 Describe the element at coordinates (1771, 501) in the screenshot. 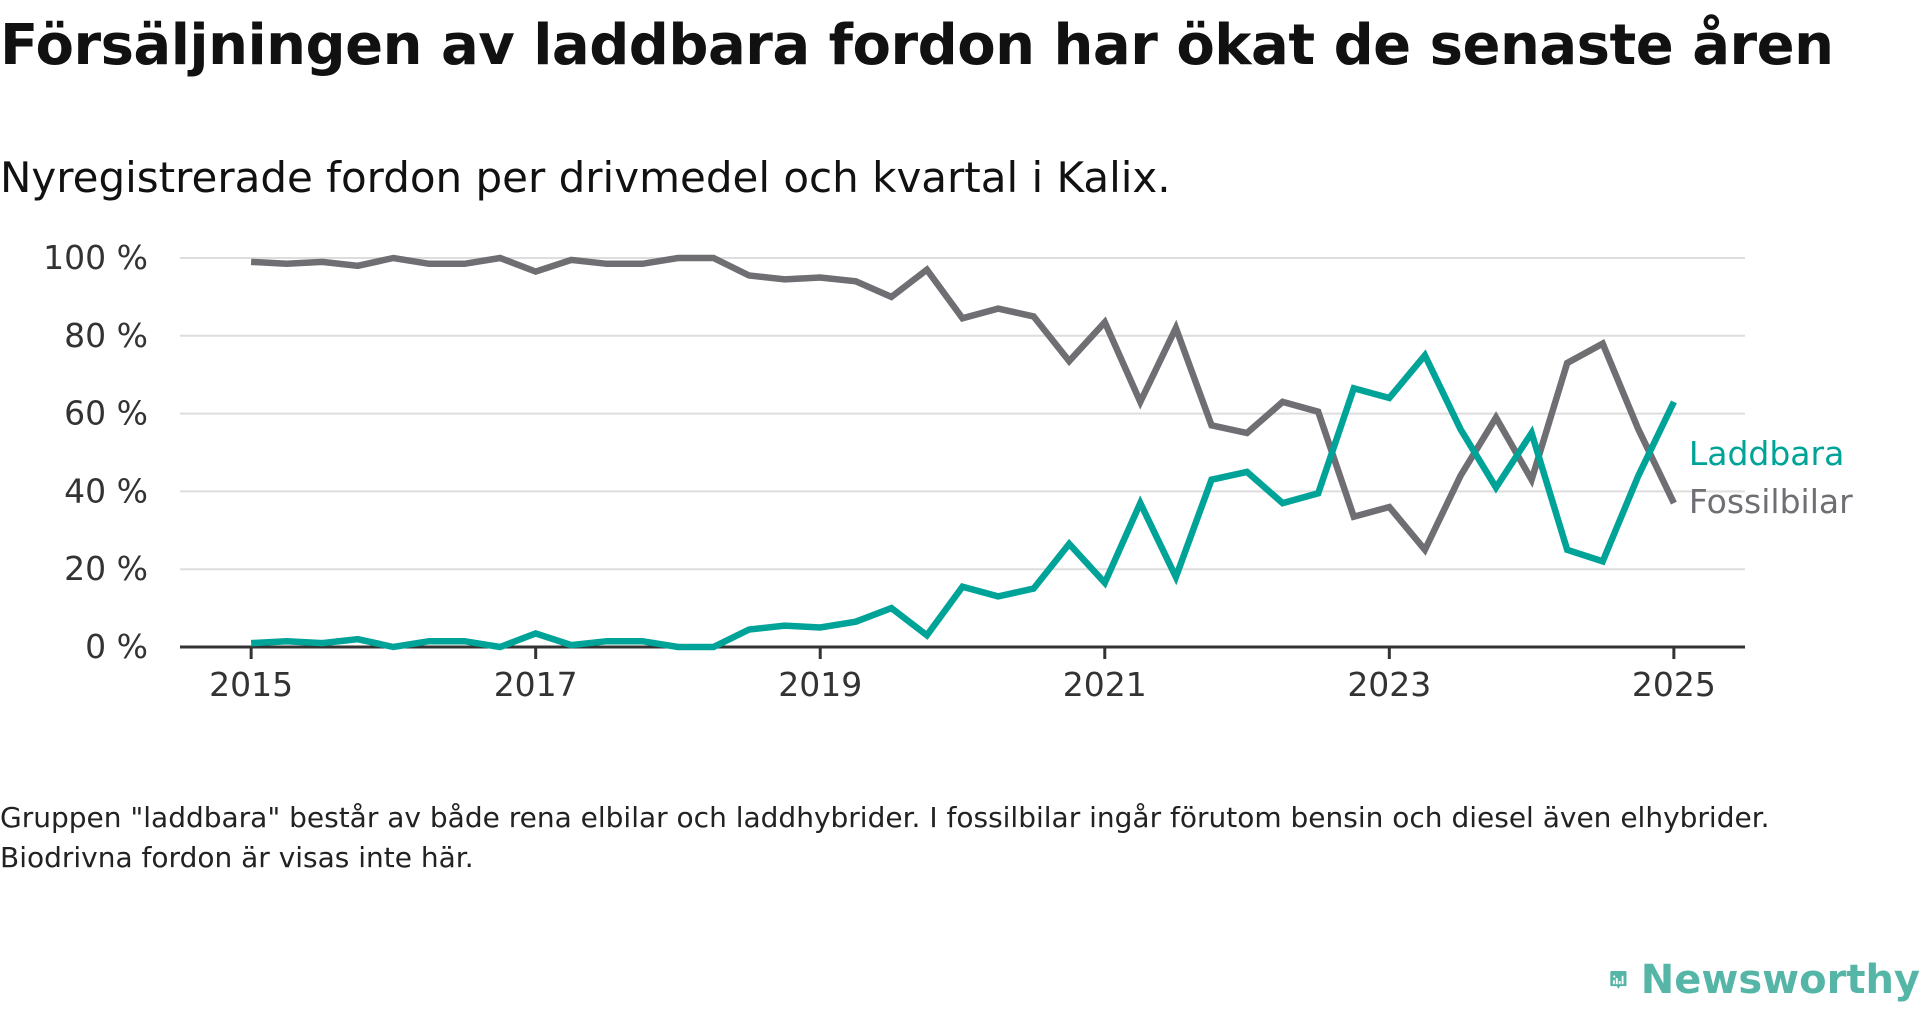

I see `series-label-fossilbilar: Fossilbilar` at that location.